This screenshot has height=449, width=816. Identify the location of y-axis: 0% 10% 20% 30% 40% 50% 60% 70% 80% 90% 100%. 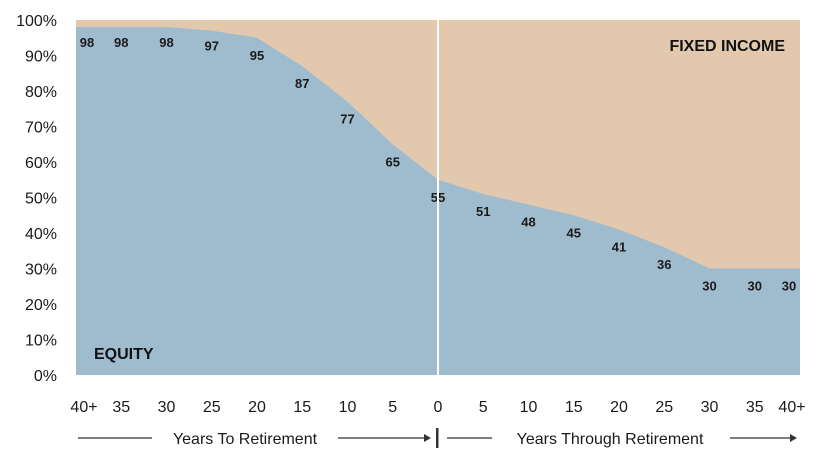
(36, 199).